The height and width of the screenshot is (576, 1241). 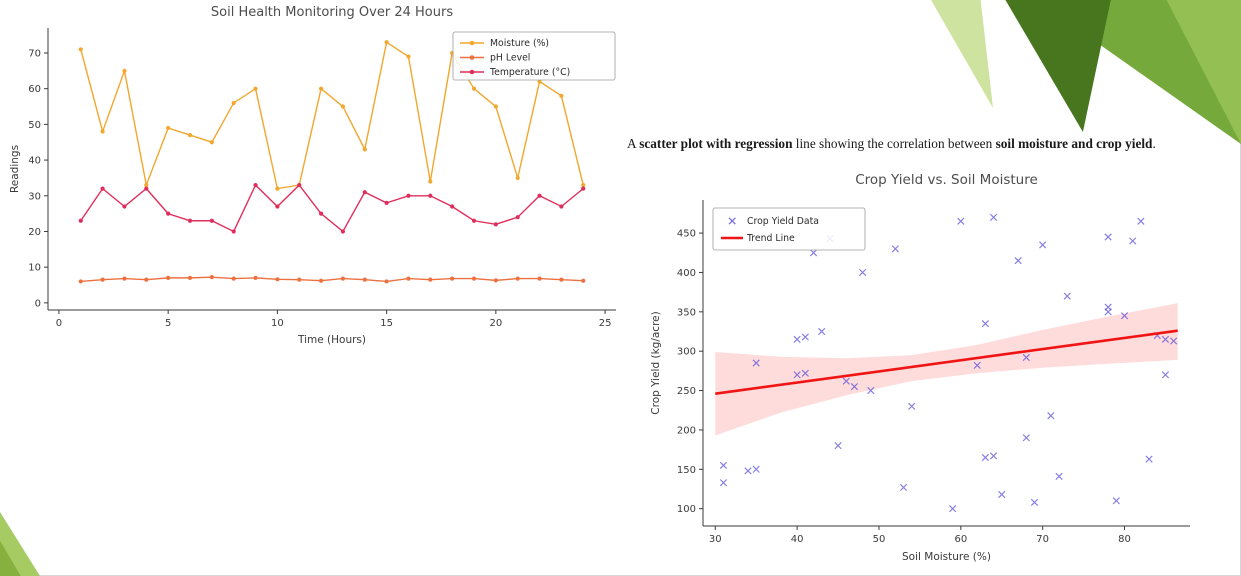 I want to click on svg-text: Trend Line, so click(x=770, y=238).